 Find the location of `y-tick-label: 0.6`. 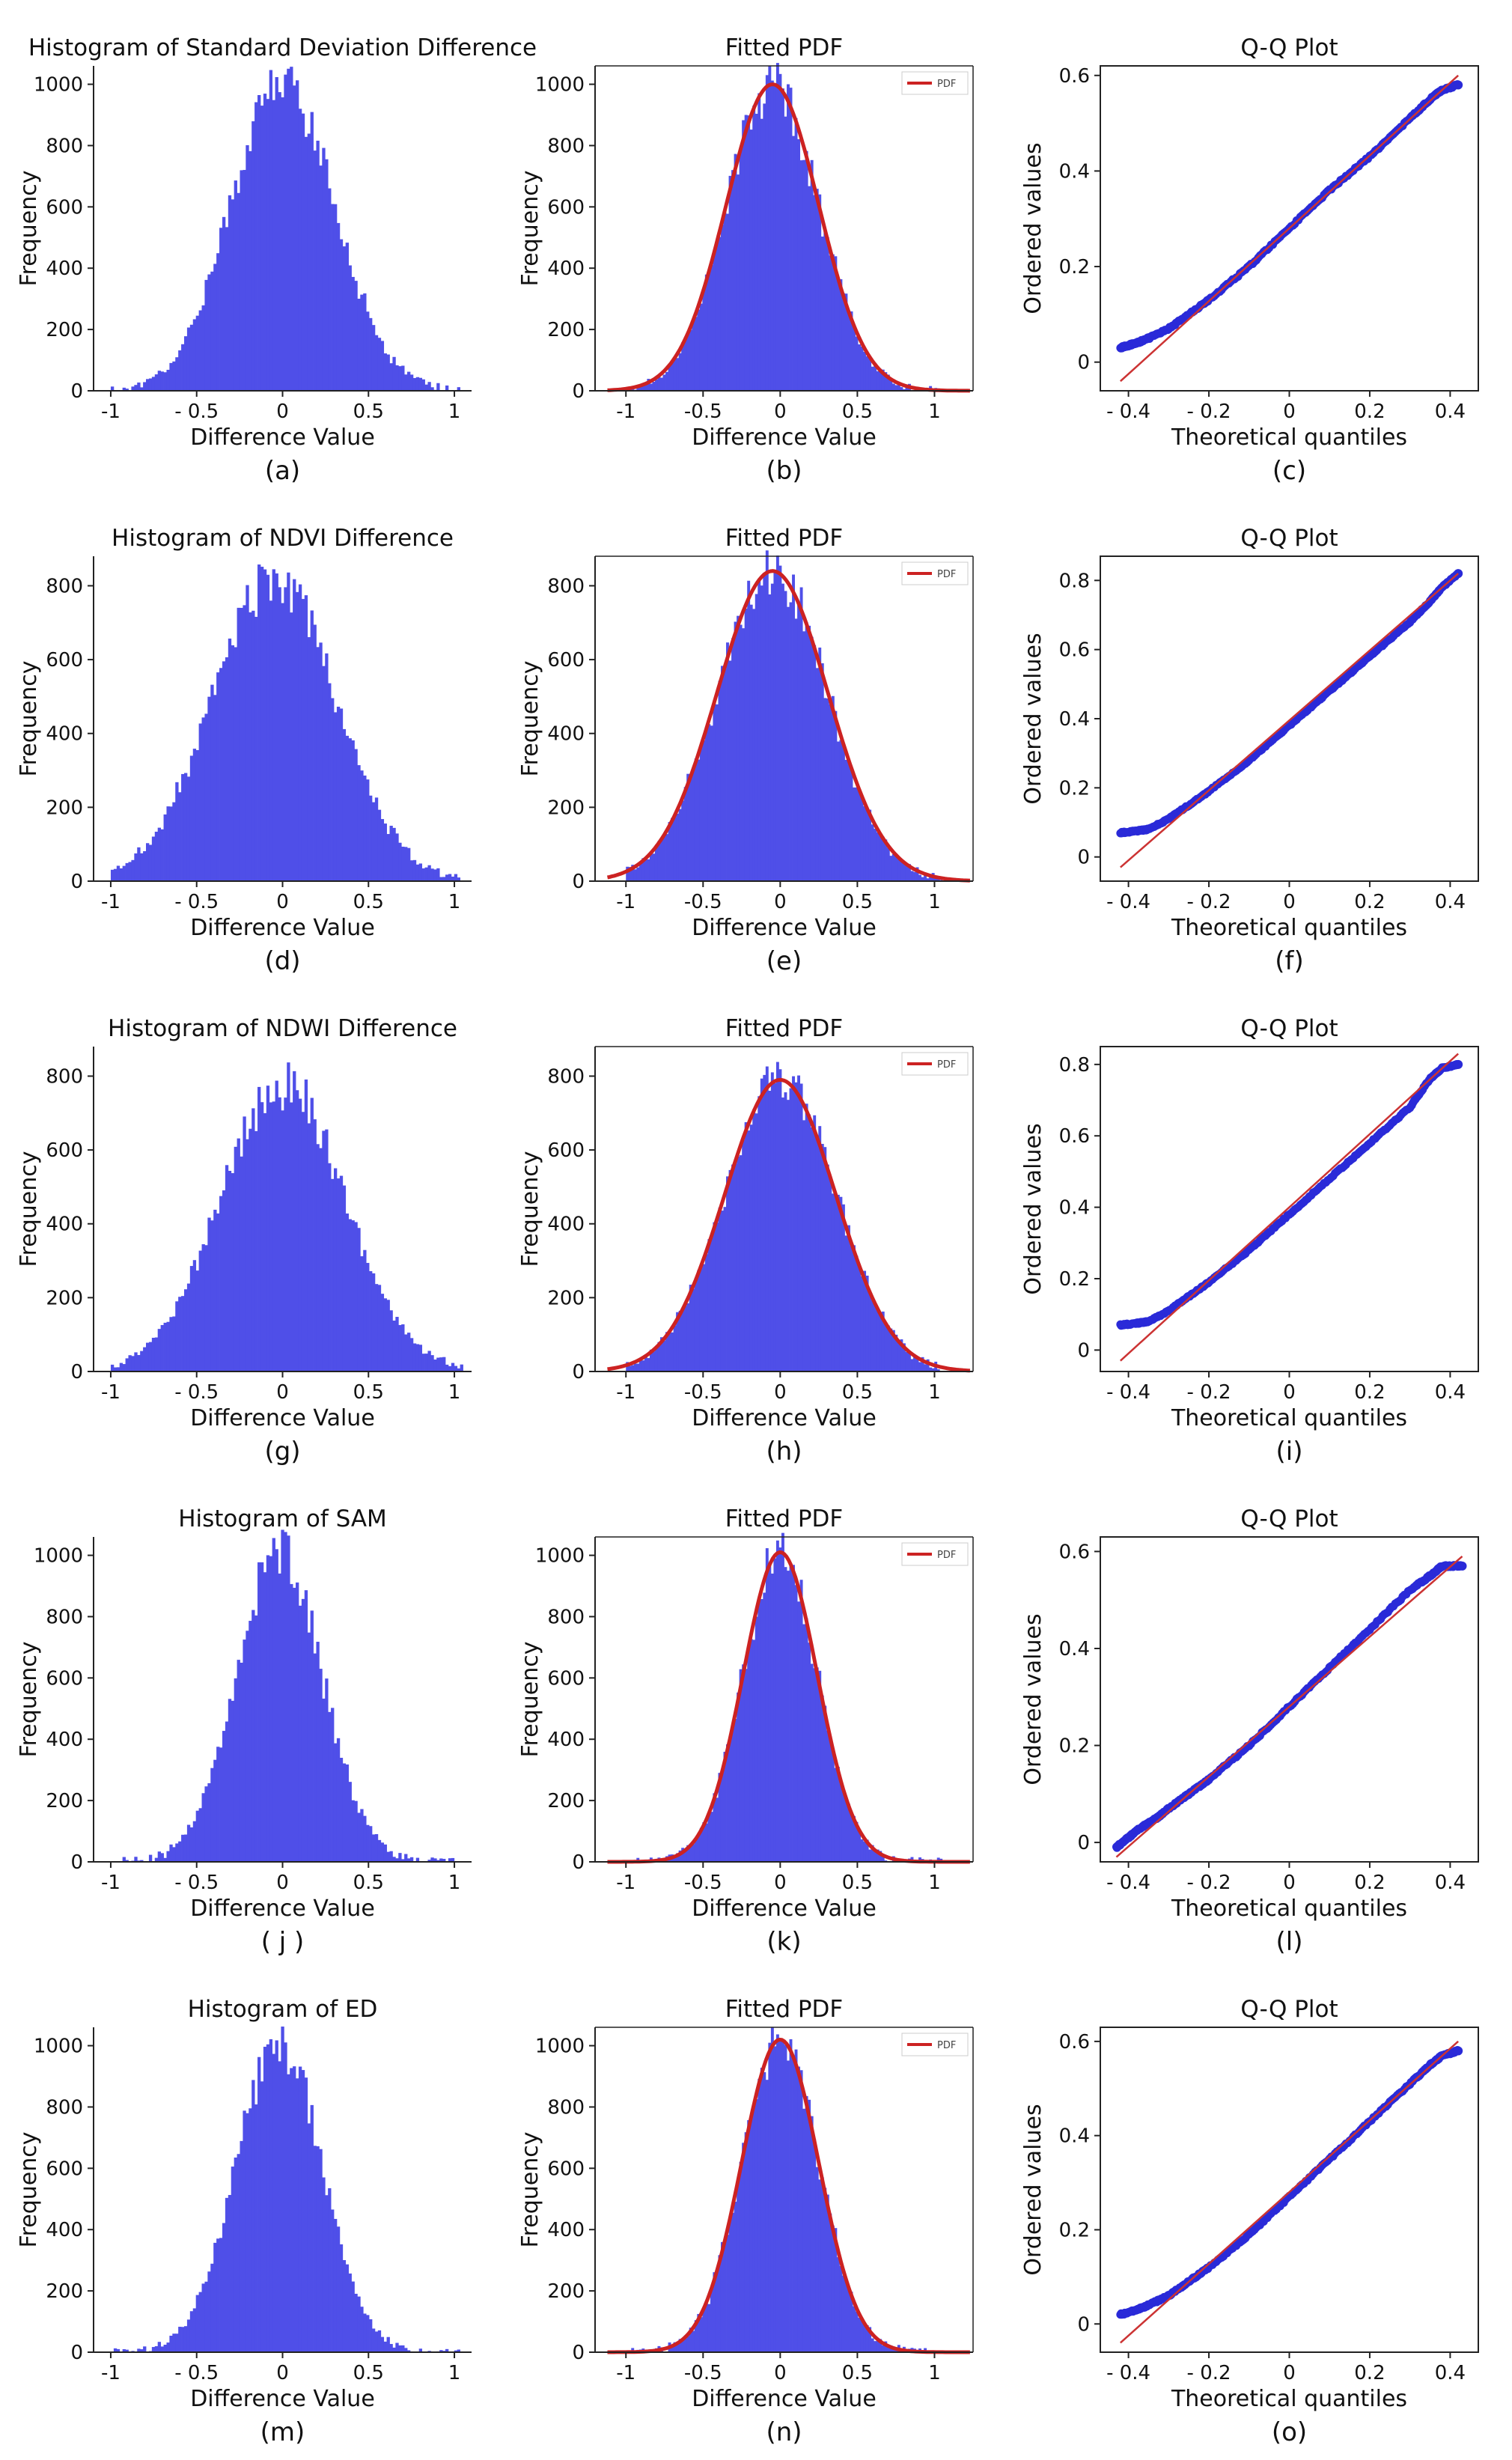

y-tick-label: 0.6 is located at coordinates (1074, 76).